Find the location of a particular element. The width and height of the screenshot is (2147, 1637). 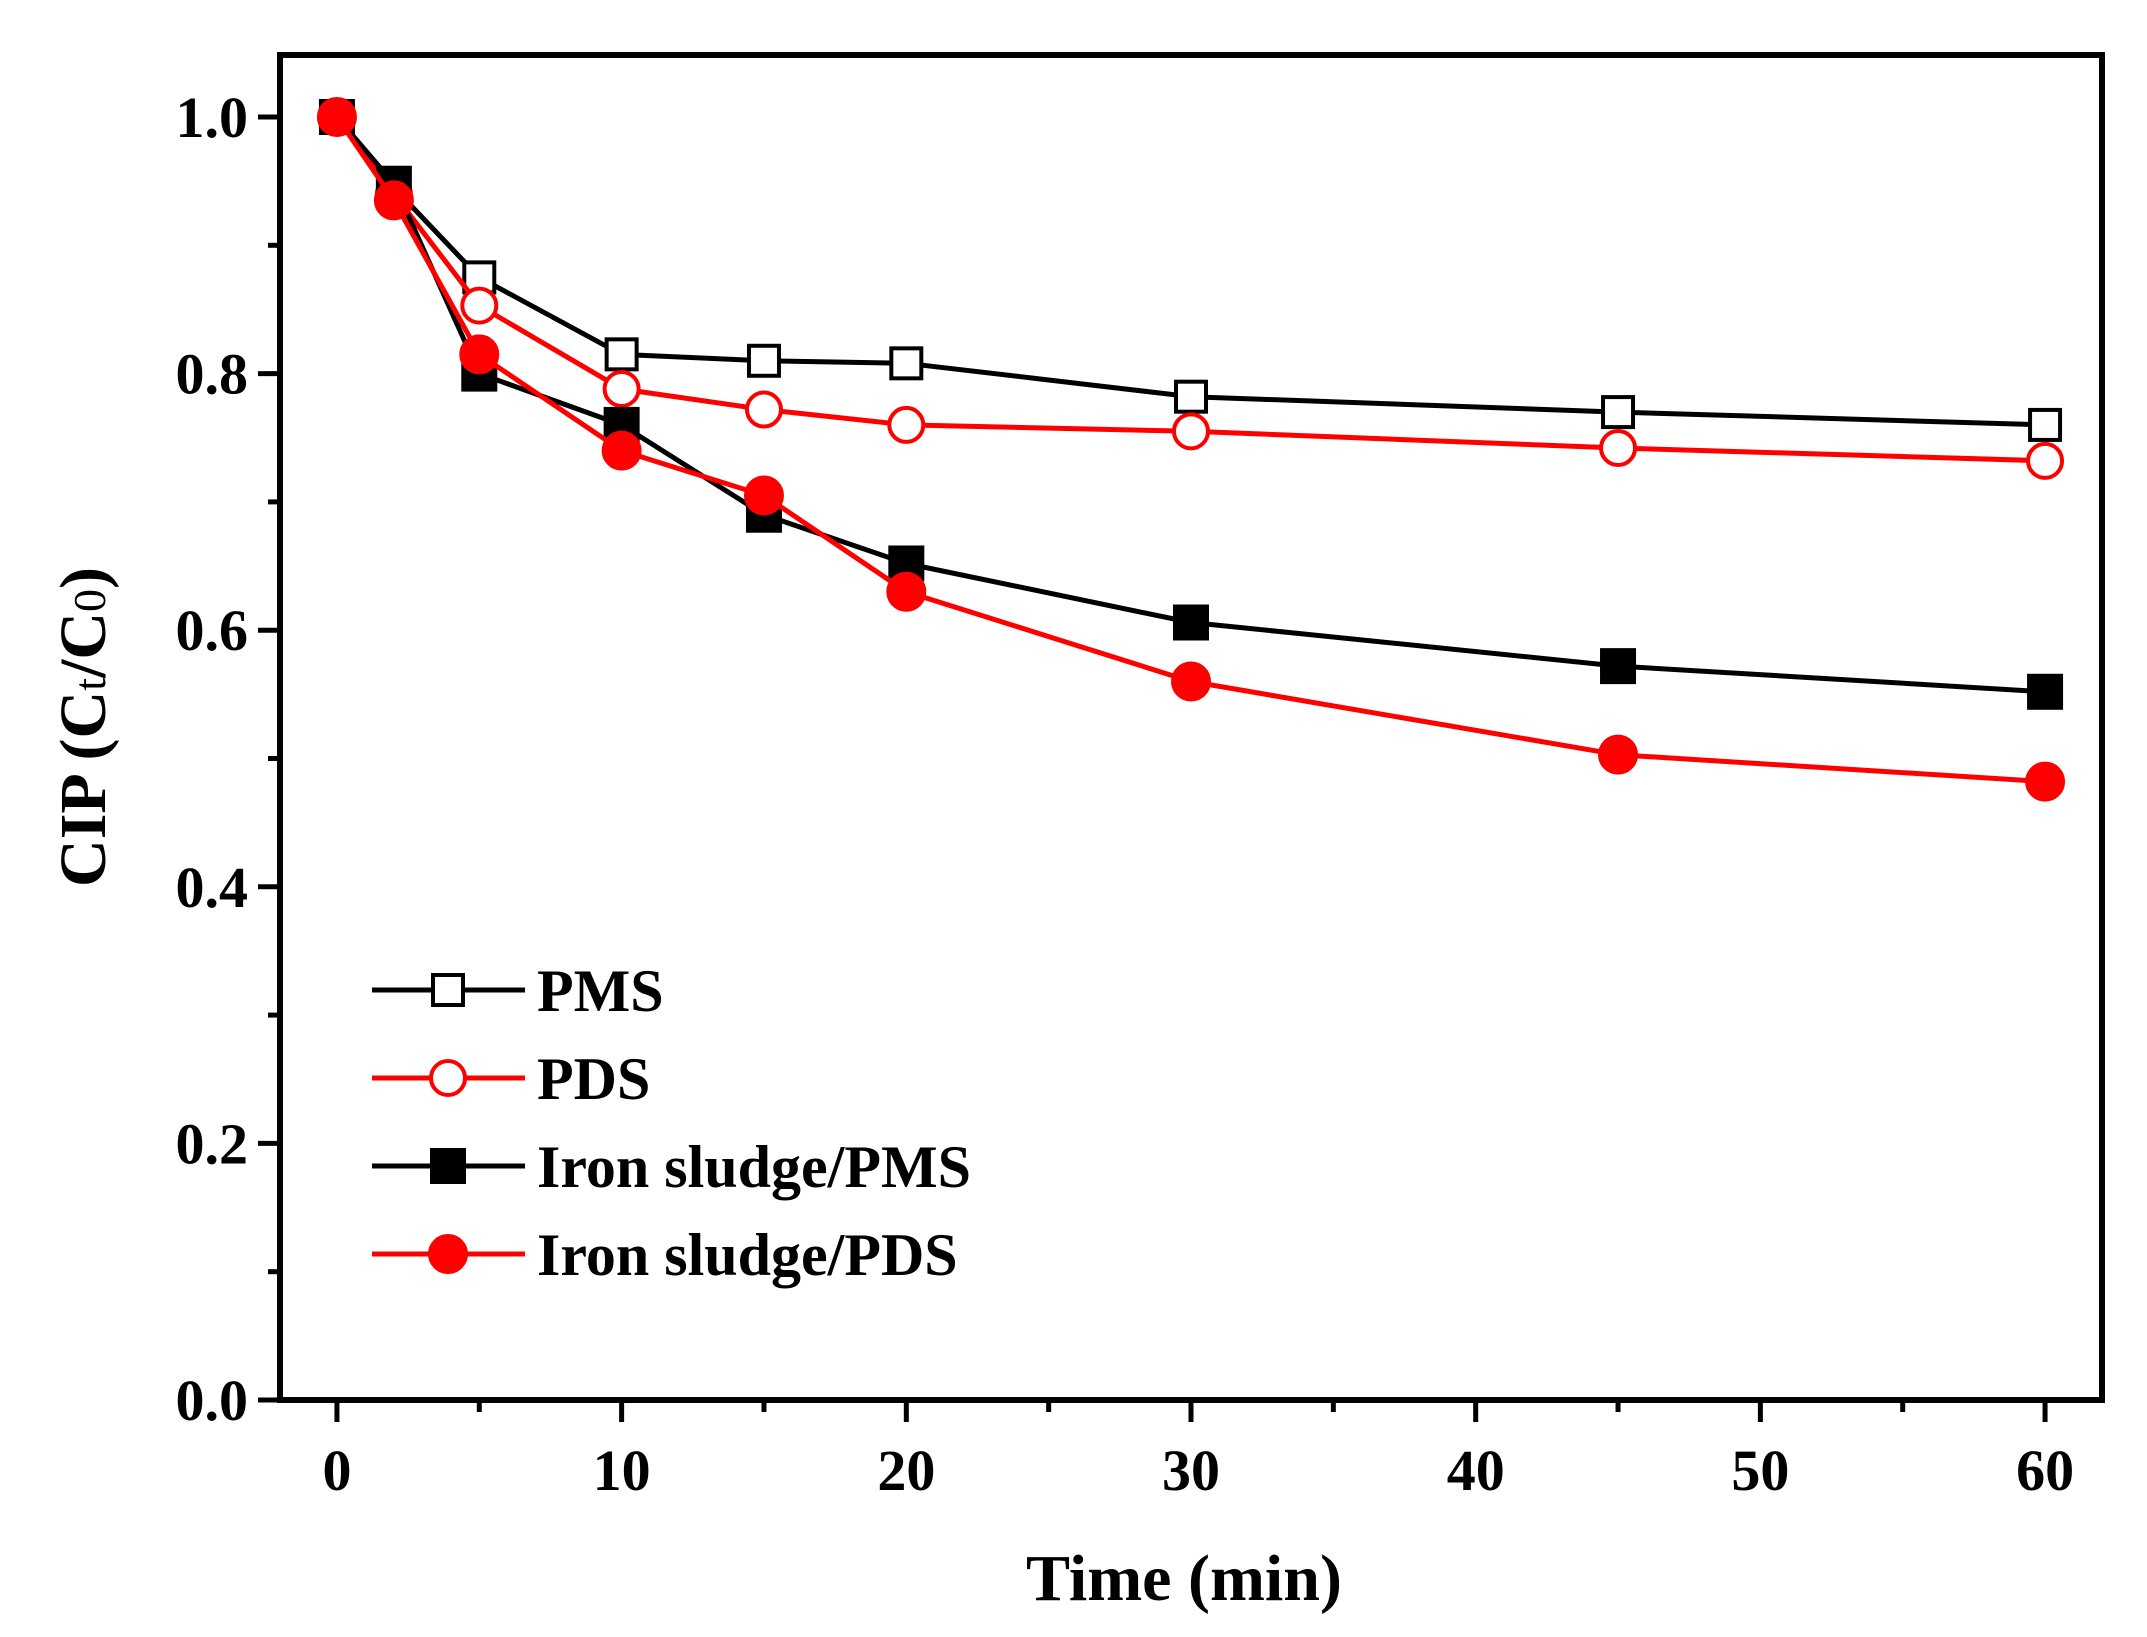

legend-item-iron-sludge-pds: Iron sludge/PDS is located at coordinates (665, 1255).